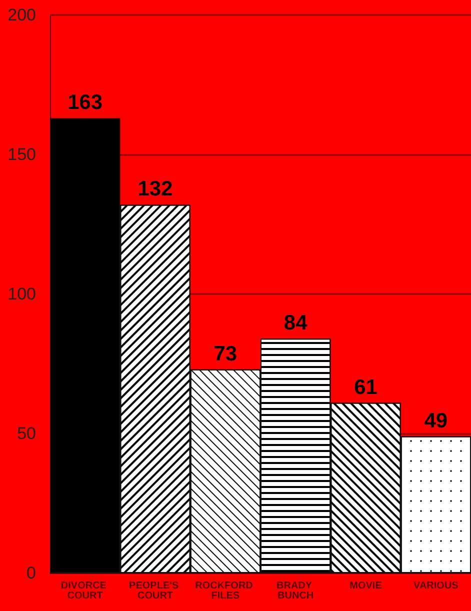 Image resolution: width=471 pixels, height=611 pixels. Describe the element at coordinates (226, 354) in the screenshot. I see `data-label: 73` at that location.